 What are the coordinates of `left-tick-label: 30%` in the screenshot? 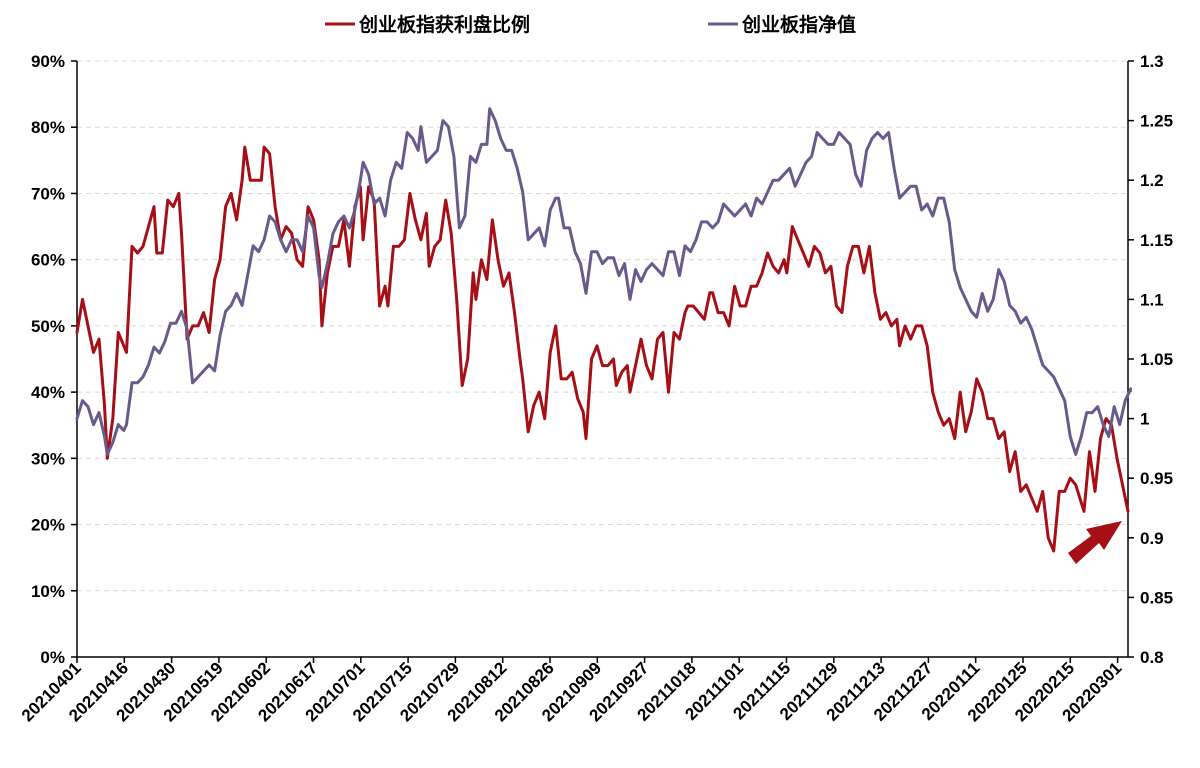 It's located at (48, 458).